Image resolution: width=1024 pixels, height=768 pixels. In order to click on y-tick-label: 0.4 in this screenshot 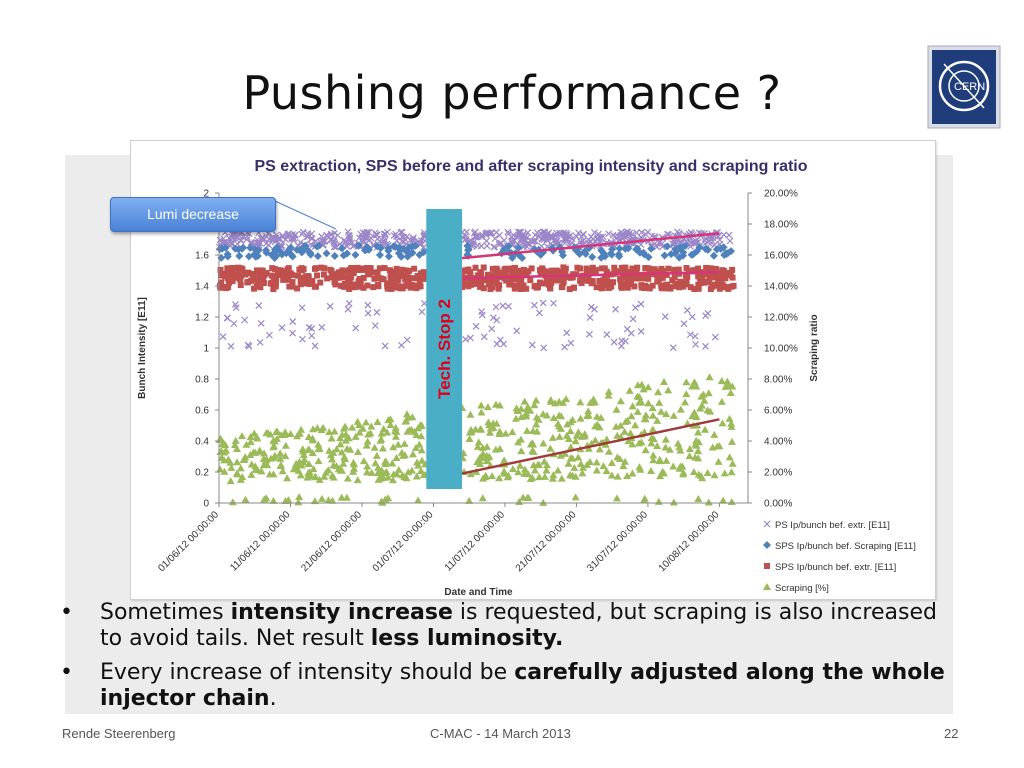, I will do `click(202, 442)`.